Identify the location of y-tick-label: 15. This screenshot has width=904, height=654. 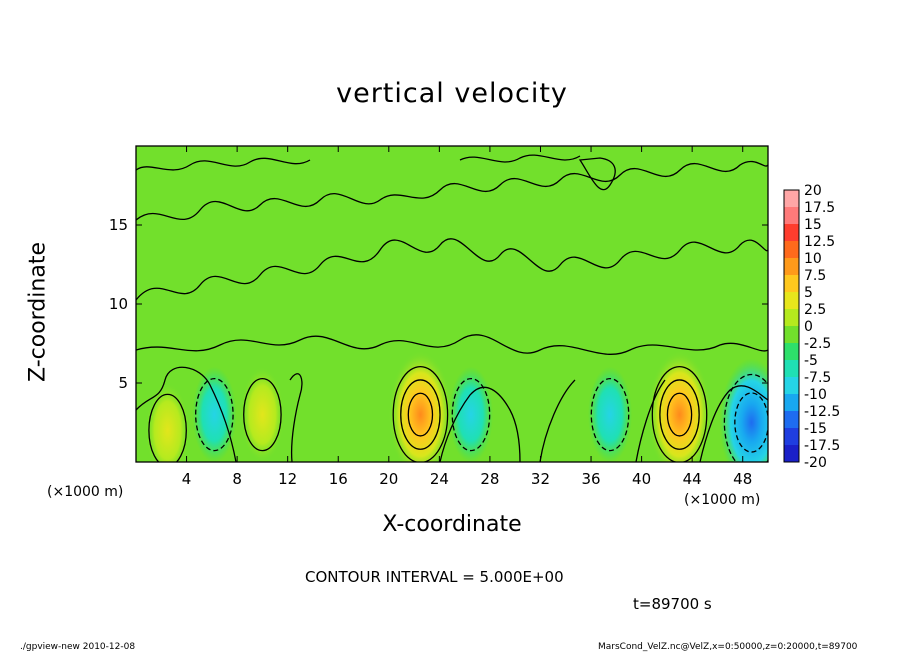
(118, 225).